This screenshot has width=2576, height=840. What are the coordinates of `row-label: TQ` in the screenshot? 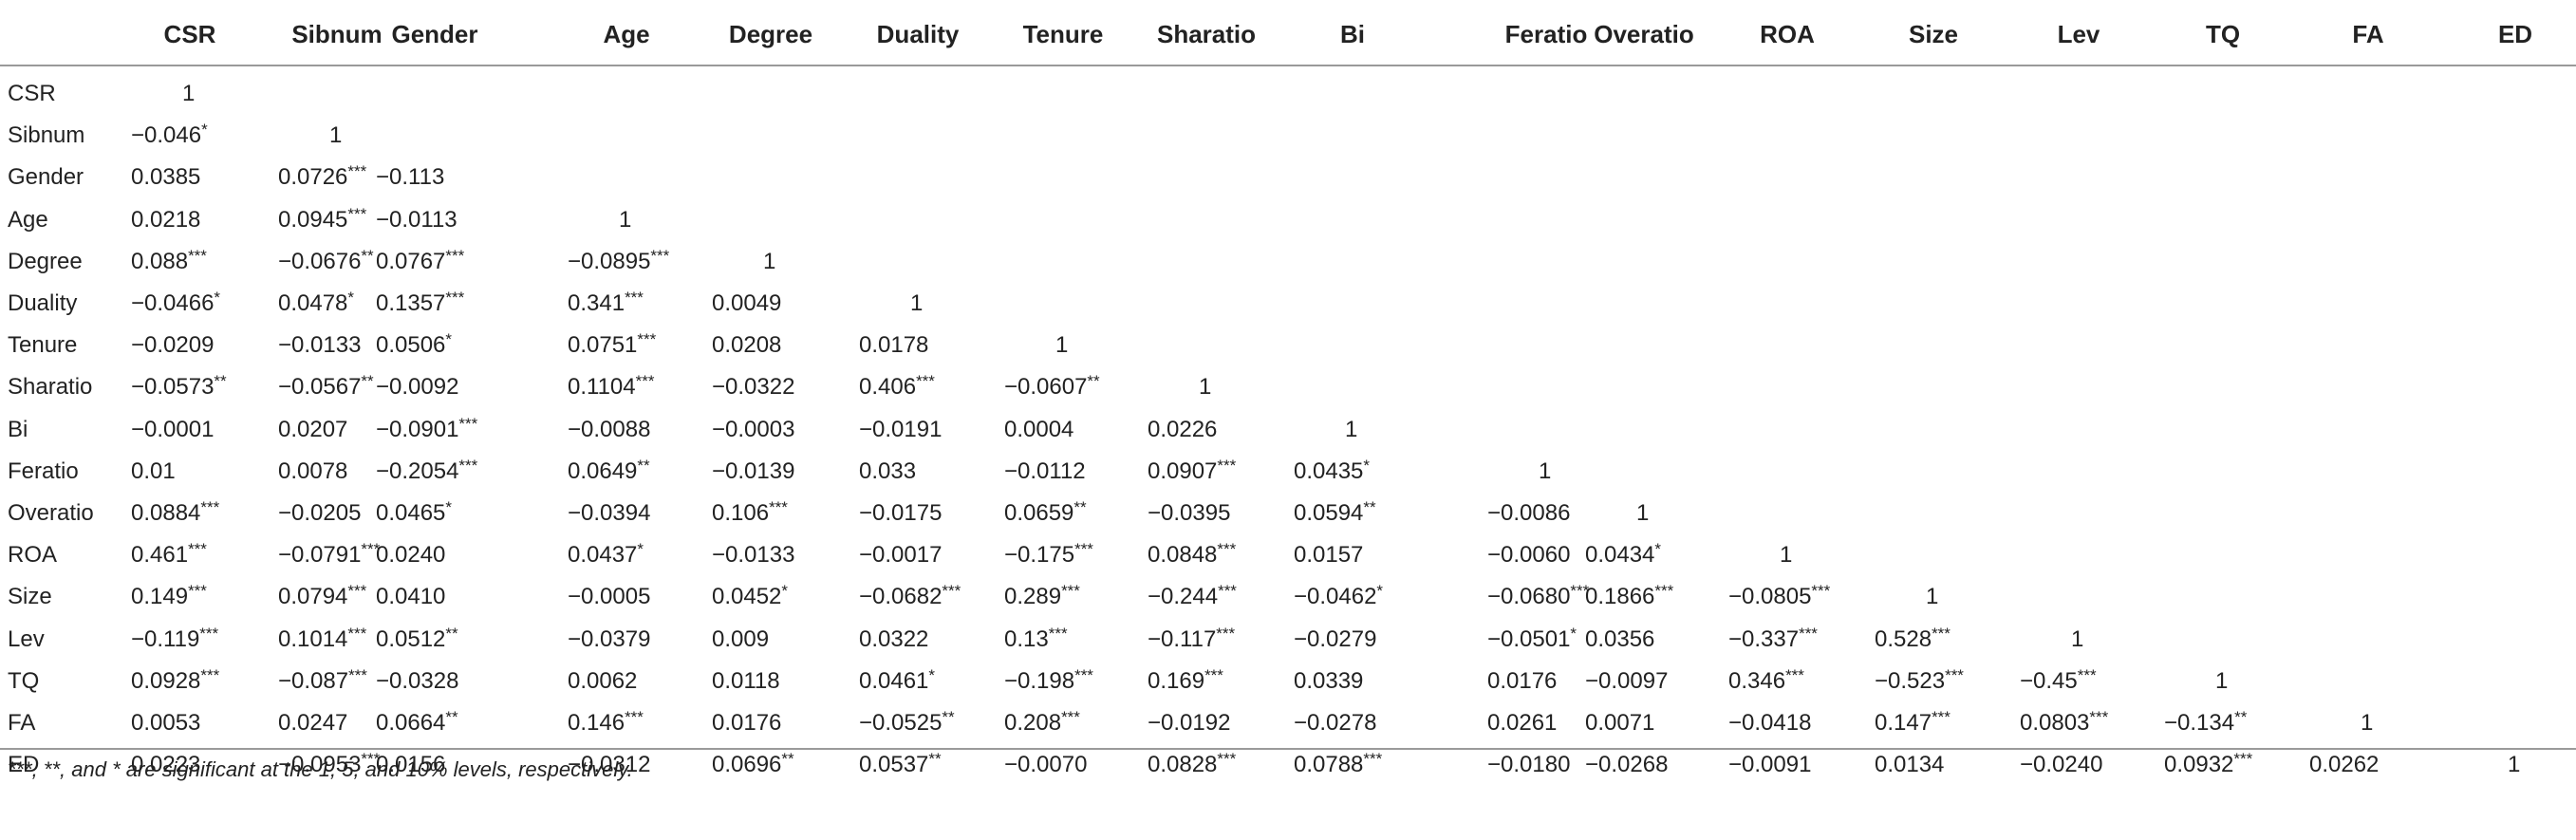 It's located at (24, 680).